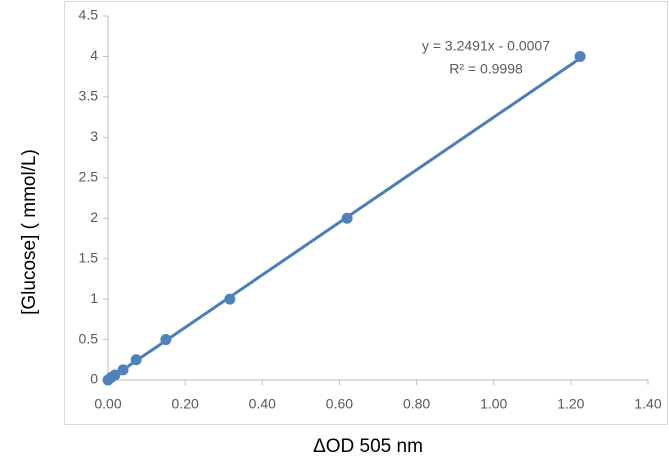 The image size is (669, 472). Describe the element at coordinates (89, 15) in the screenshot. I see `y-tick-label: 4.5` at that location.